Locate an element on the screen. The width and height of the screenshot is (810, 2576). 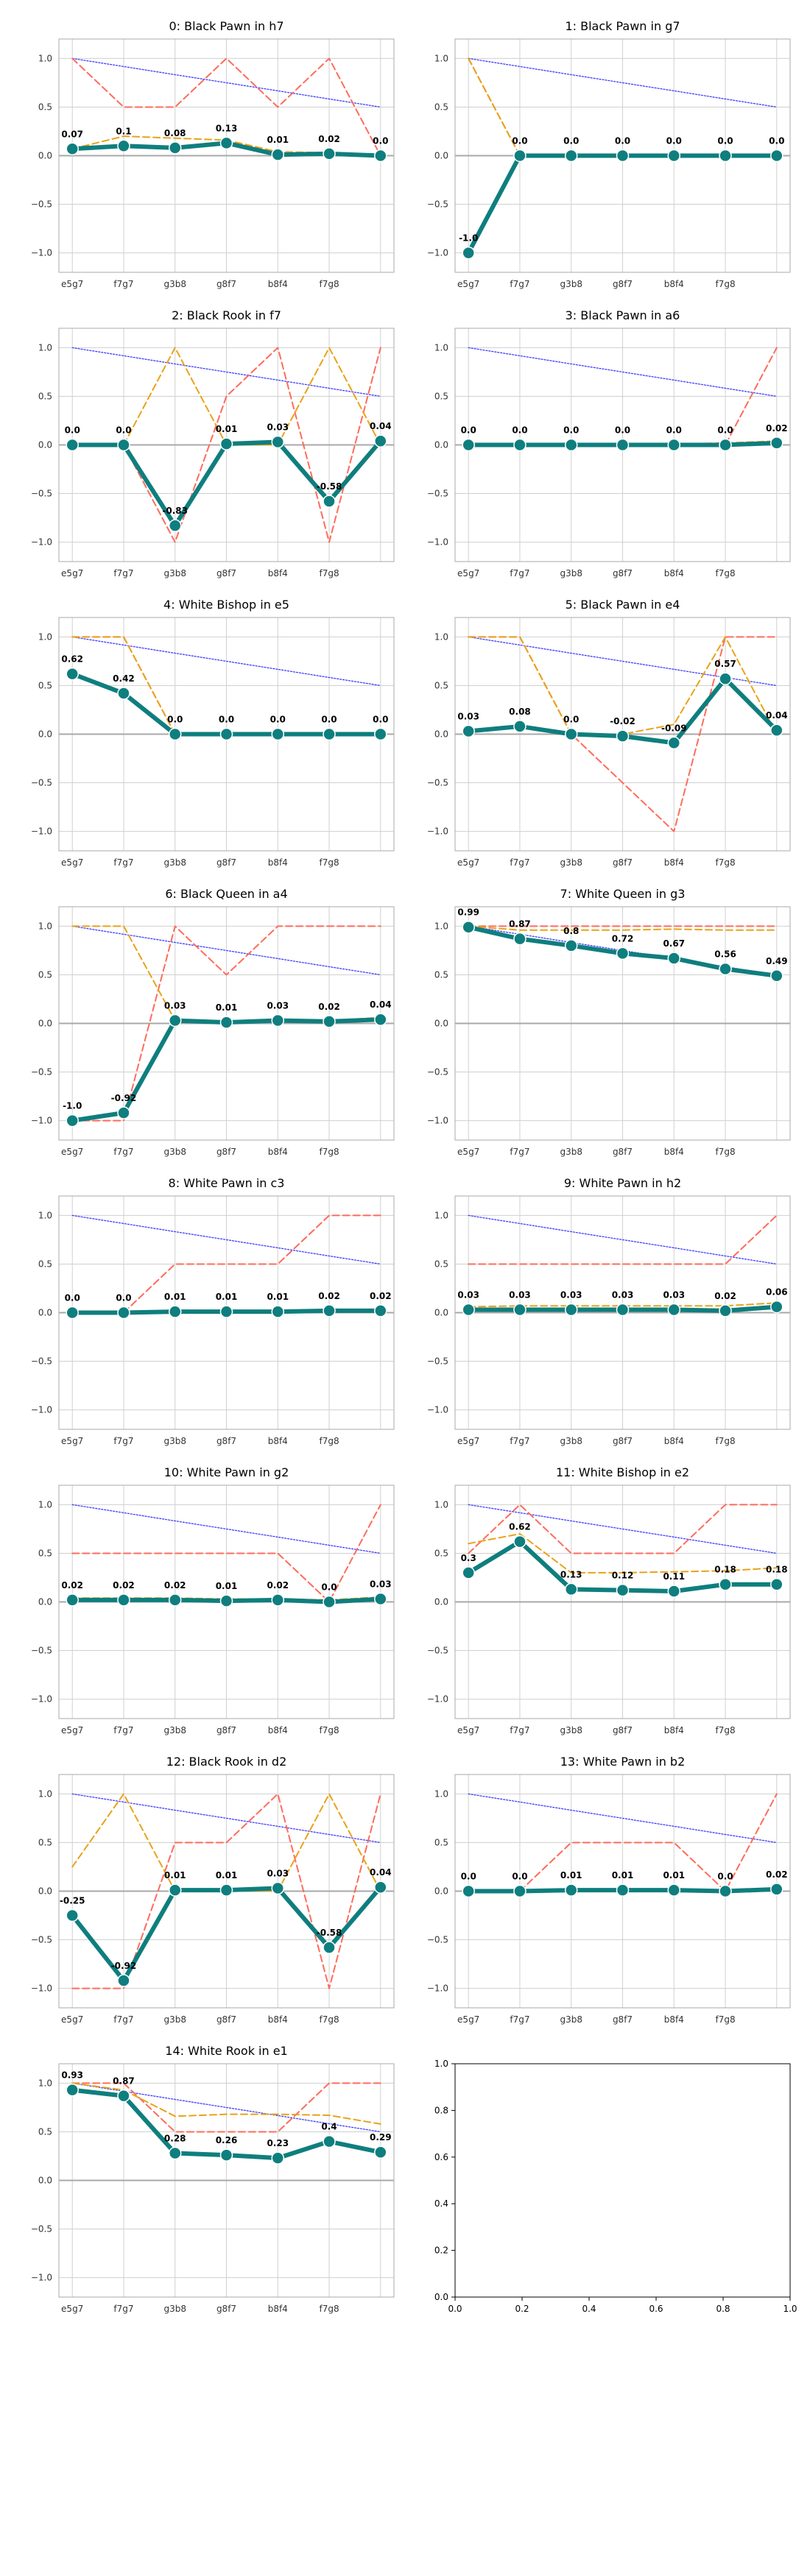
data-label: 0.8 is located at coordinates (571, 931).